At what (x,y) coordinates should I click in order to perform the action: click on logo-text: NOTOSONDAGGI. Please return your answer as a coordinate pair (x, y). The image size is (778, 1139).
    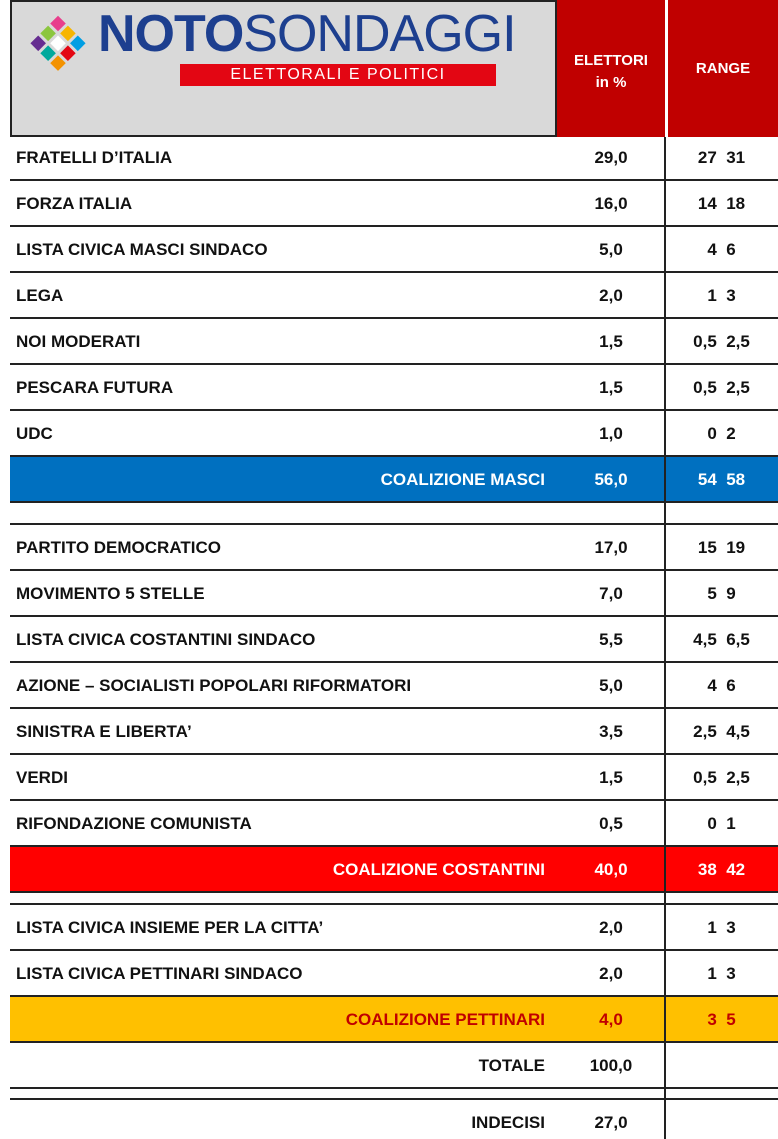
    Looking at the image, I should click on (307, 34).